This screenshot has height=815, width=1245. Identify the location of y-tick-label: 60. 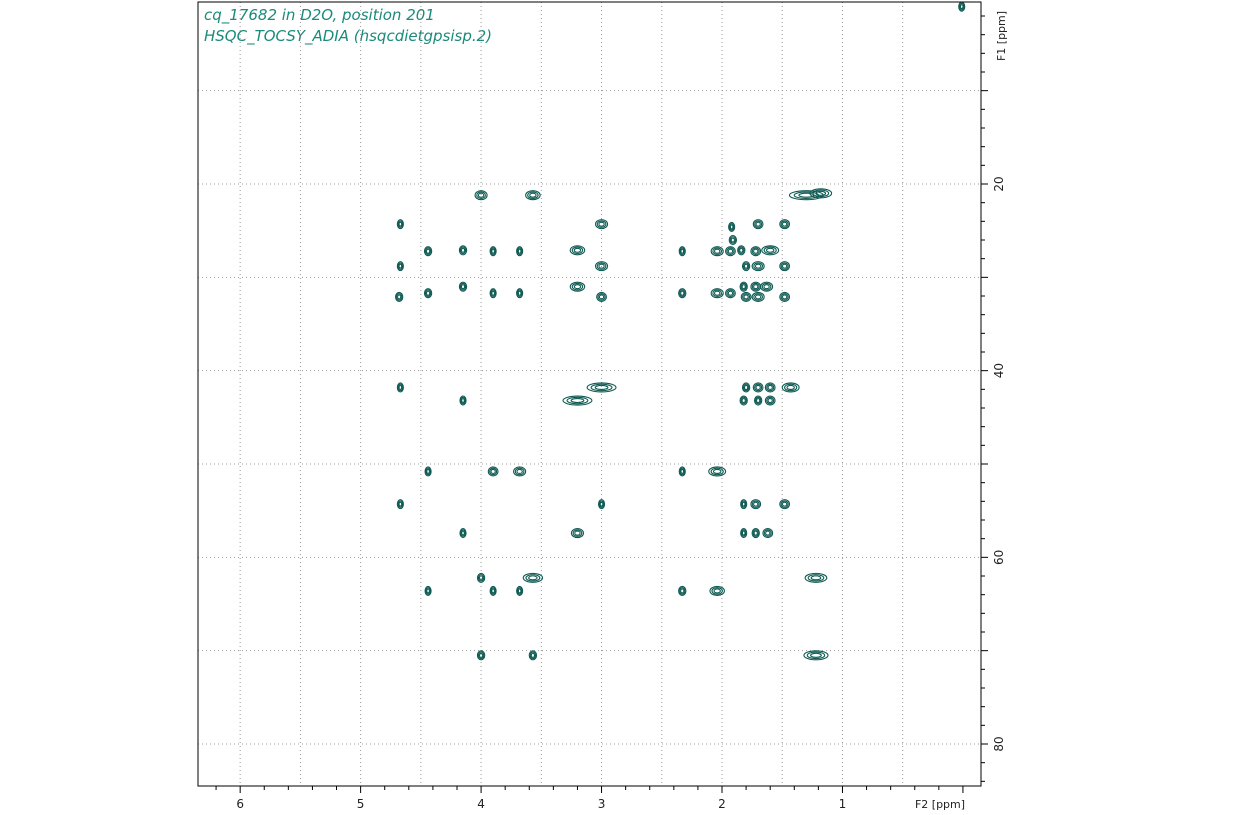
(999, 557).